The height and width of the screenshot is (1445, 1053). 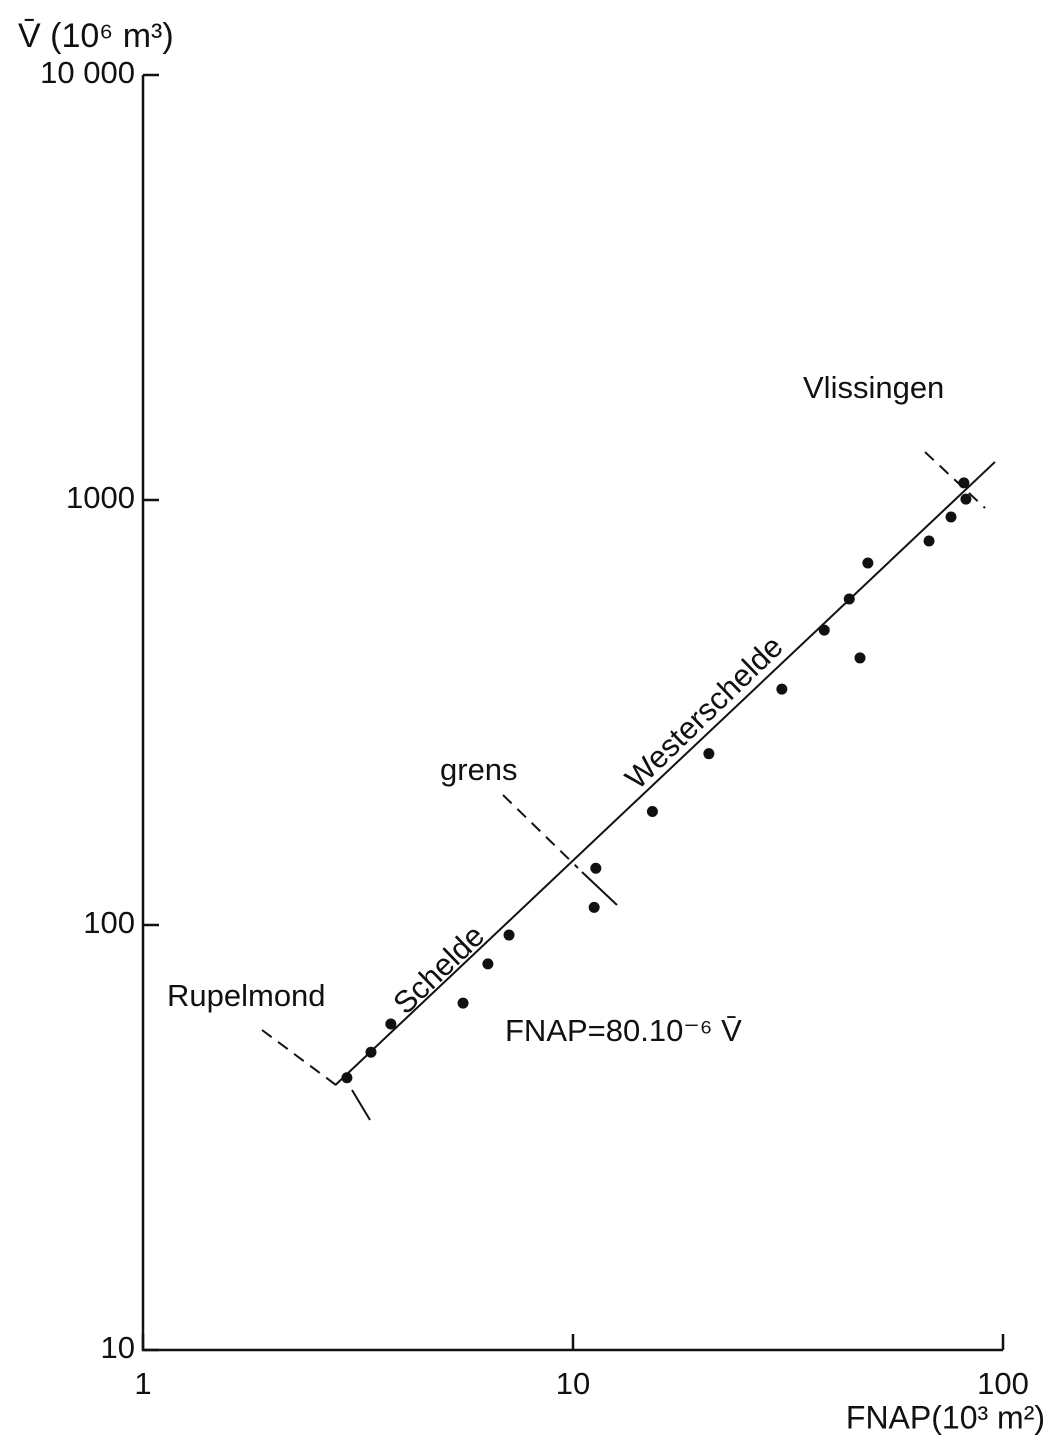 I want to click on y-tick-label: 1000, so click(x=100, y=497).